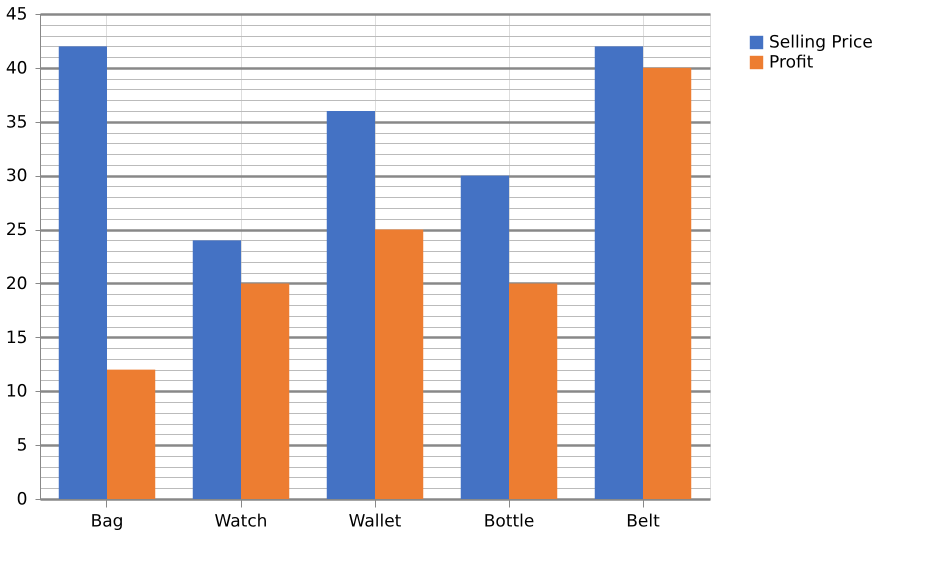  What do you see at coordinates (17, 14) in the screenshot?
I see `y-tick-label: 45` at bounding box center [17, 14].